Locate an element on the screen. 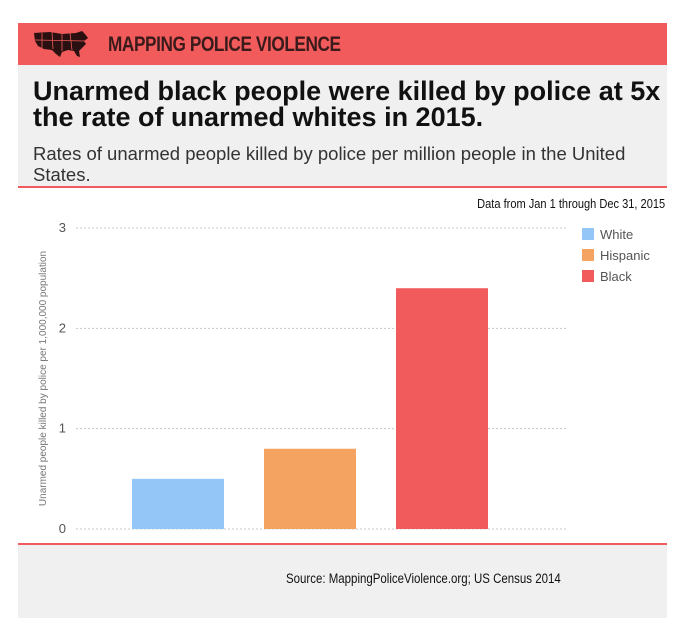  bar-hispanic is located at coordinates (310, 488).